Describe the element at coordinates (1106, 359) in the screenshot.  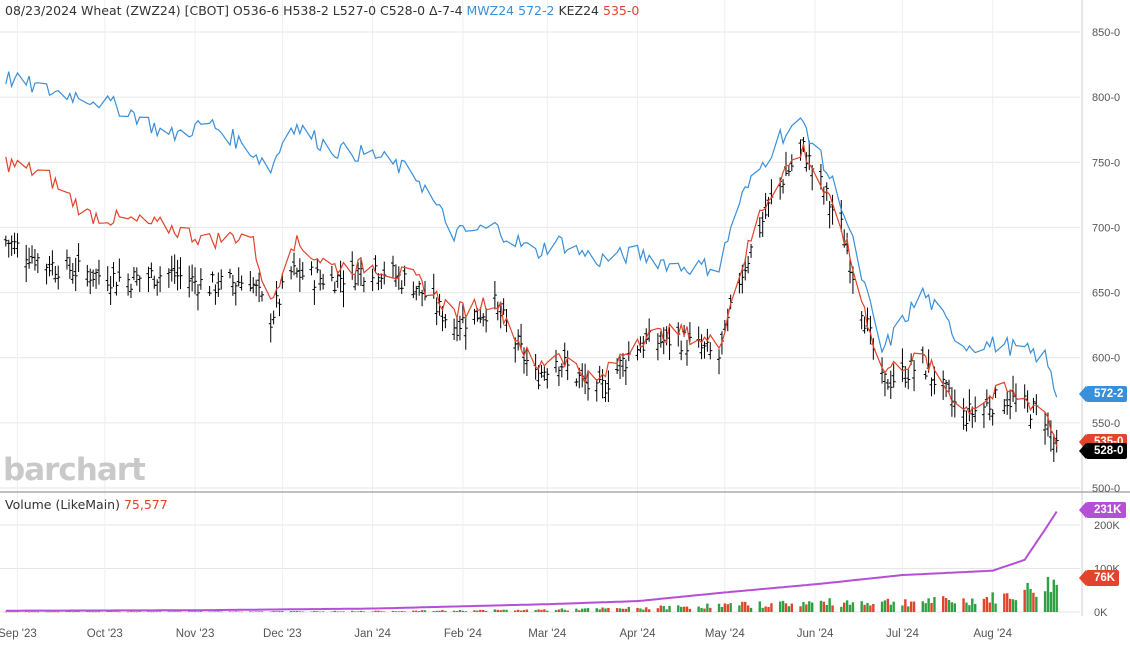
I see `price-tick-label: 600-0` at that location.